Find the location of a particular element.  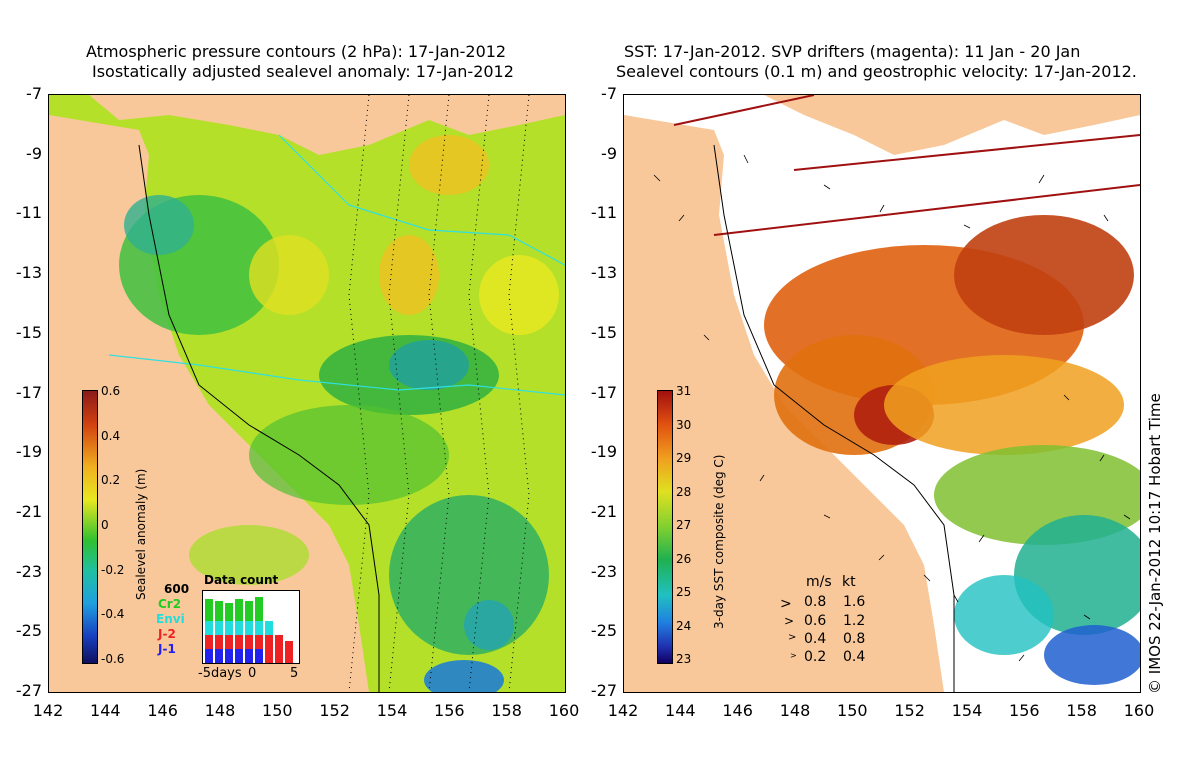

data-count-title: Data count is located at coordinates (241, 580).